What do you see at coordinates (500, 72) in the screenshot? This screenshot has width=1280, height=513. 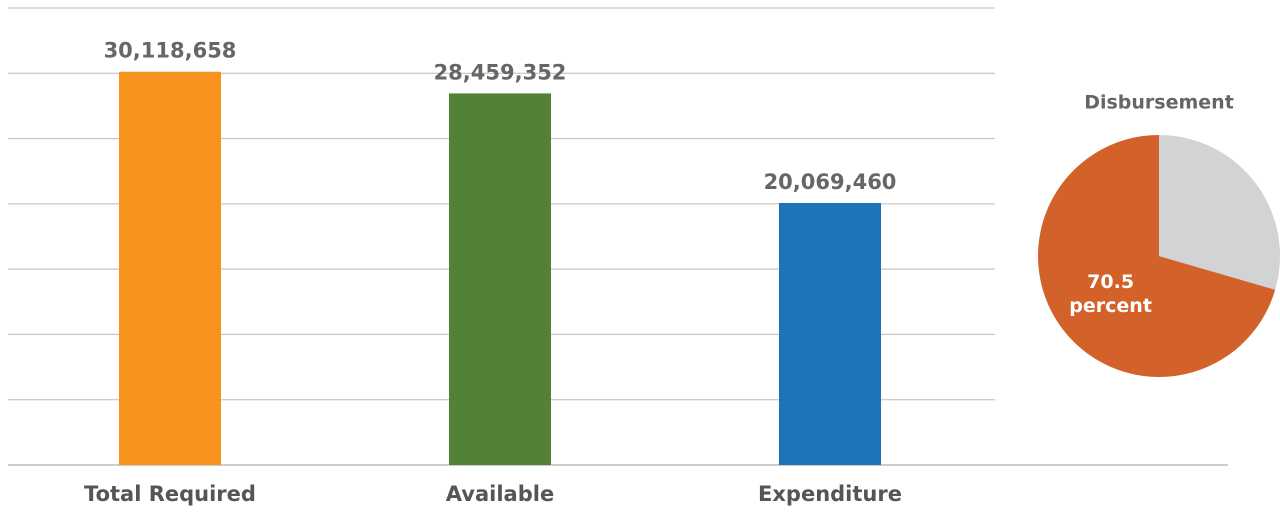 I see `value-label: 28,459,352` at bounding box center [500, 72].